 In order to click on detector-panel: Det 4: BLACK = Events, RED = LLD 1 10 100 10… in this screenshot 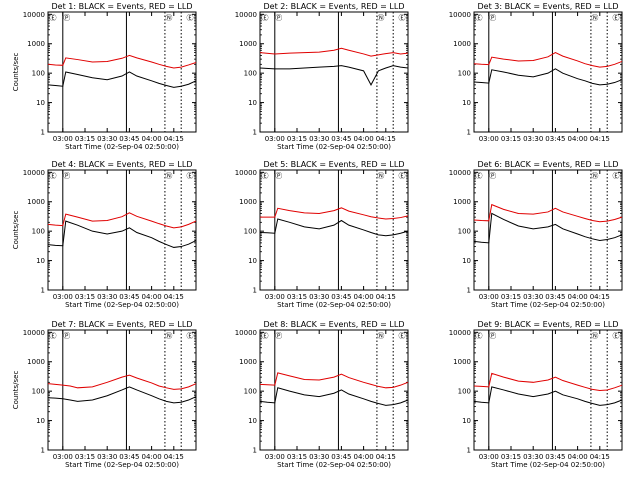, I will do `click(104, 234)`.